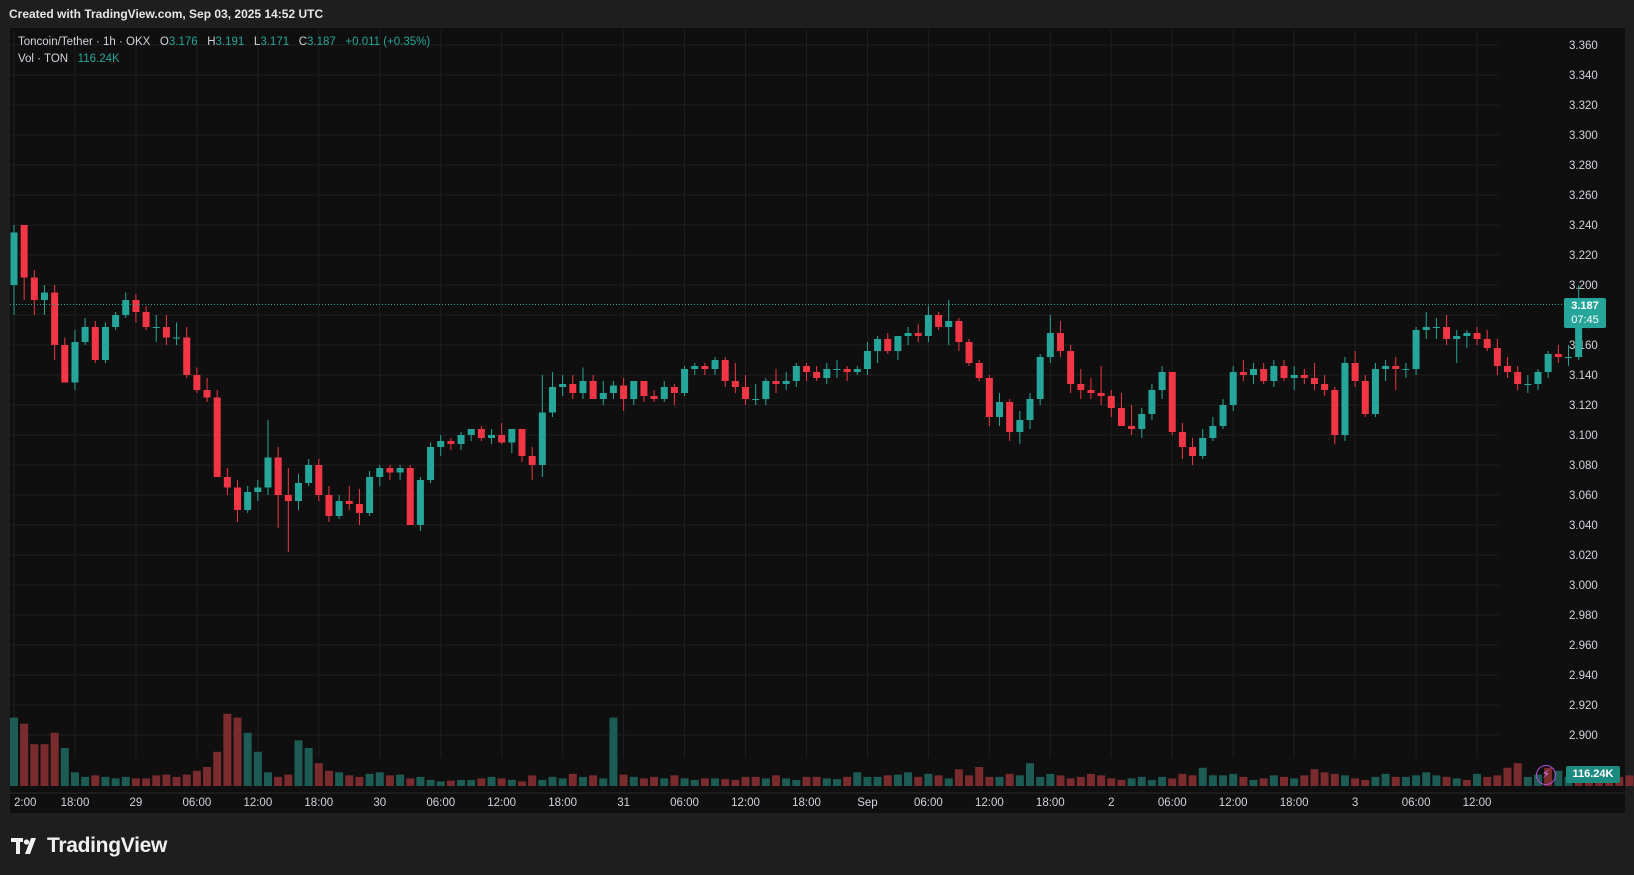  What do you see at coordinates (89, 846) in the screenshot?
I see `tradingview-logo: TradingView` at bounding box center [89, 846].